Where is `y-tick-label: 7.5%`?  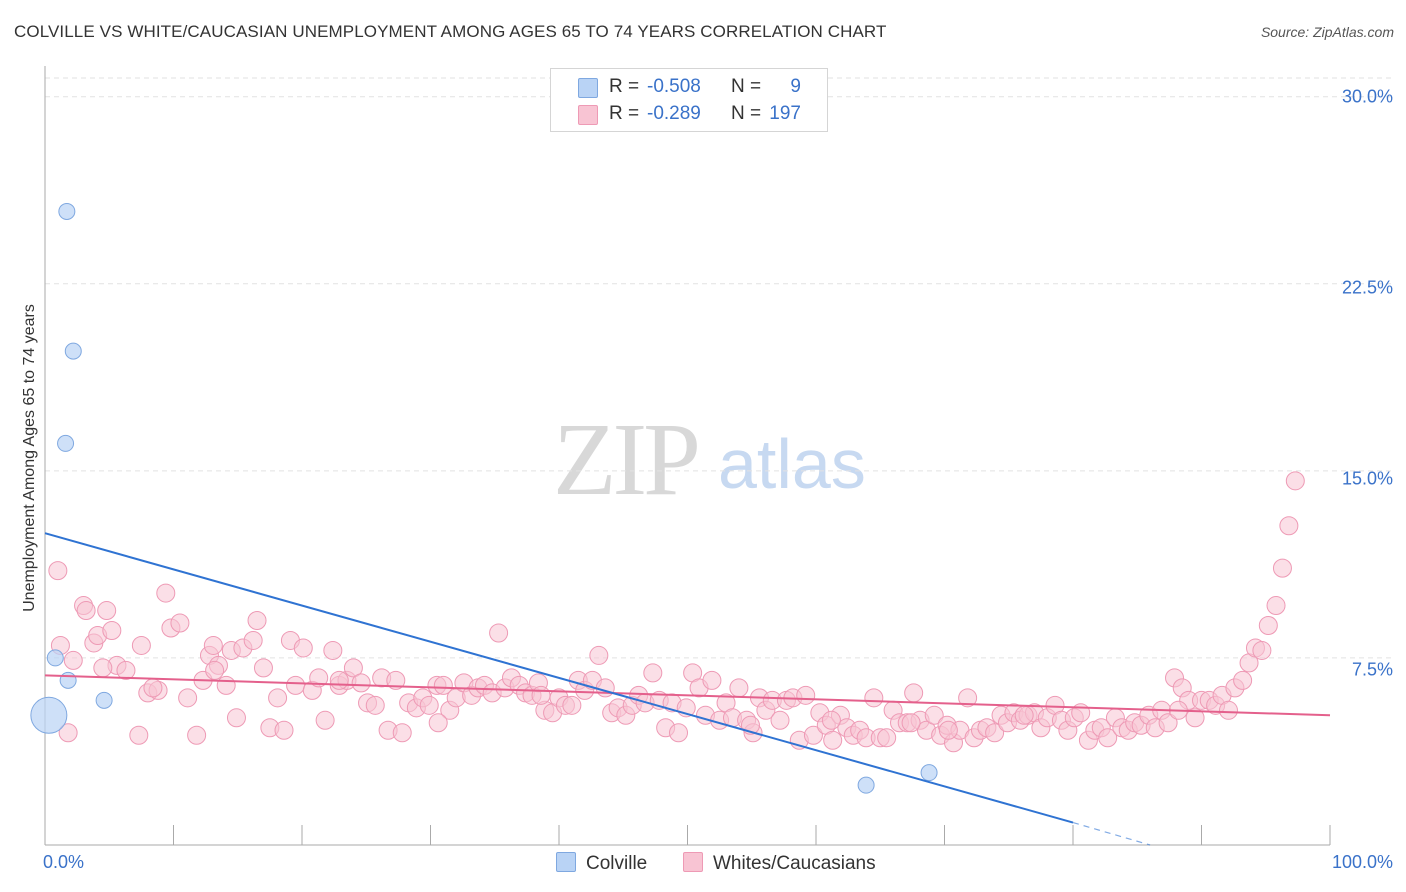 y-tick-label: 7.5% is located at coordinates (1372, 669).